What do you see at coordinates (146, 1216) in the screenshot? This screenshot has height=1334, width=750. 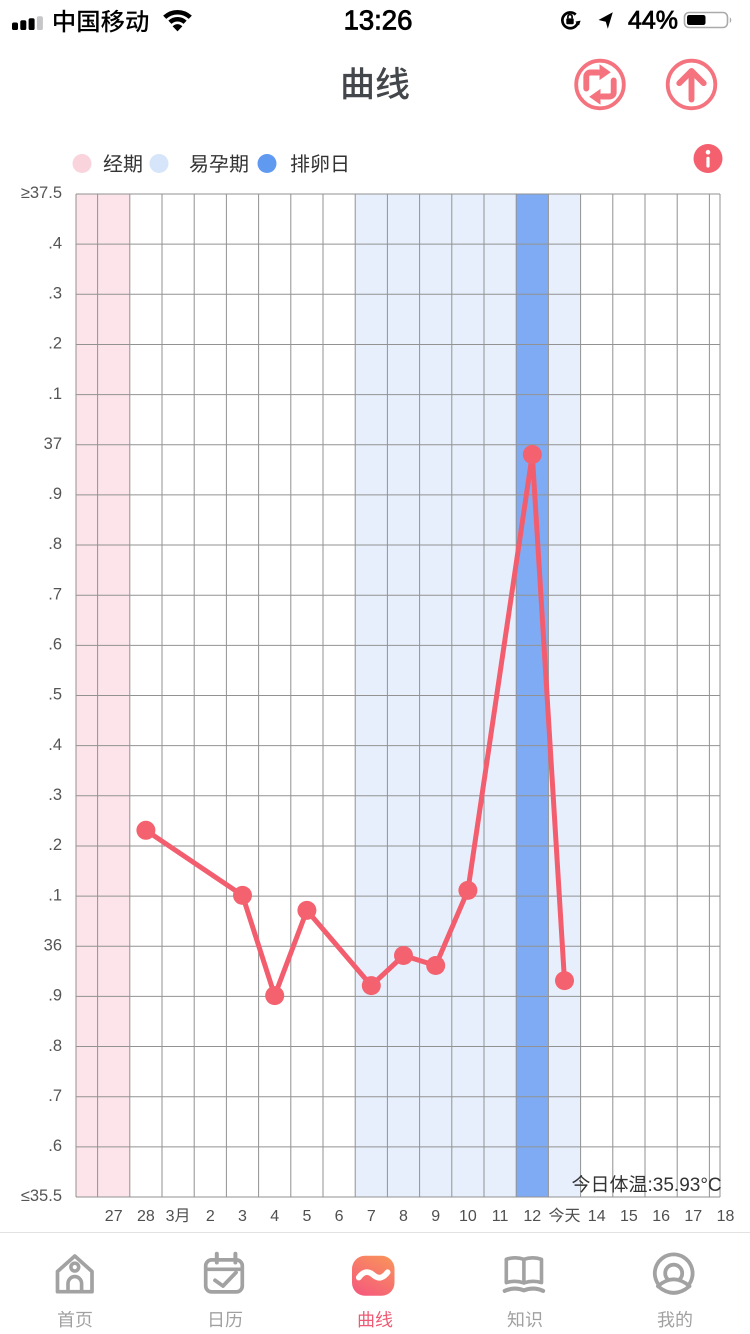 I see `svg-text: 28` at bounding box center [146, 1216].